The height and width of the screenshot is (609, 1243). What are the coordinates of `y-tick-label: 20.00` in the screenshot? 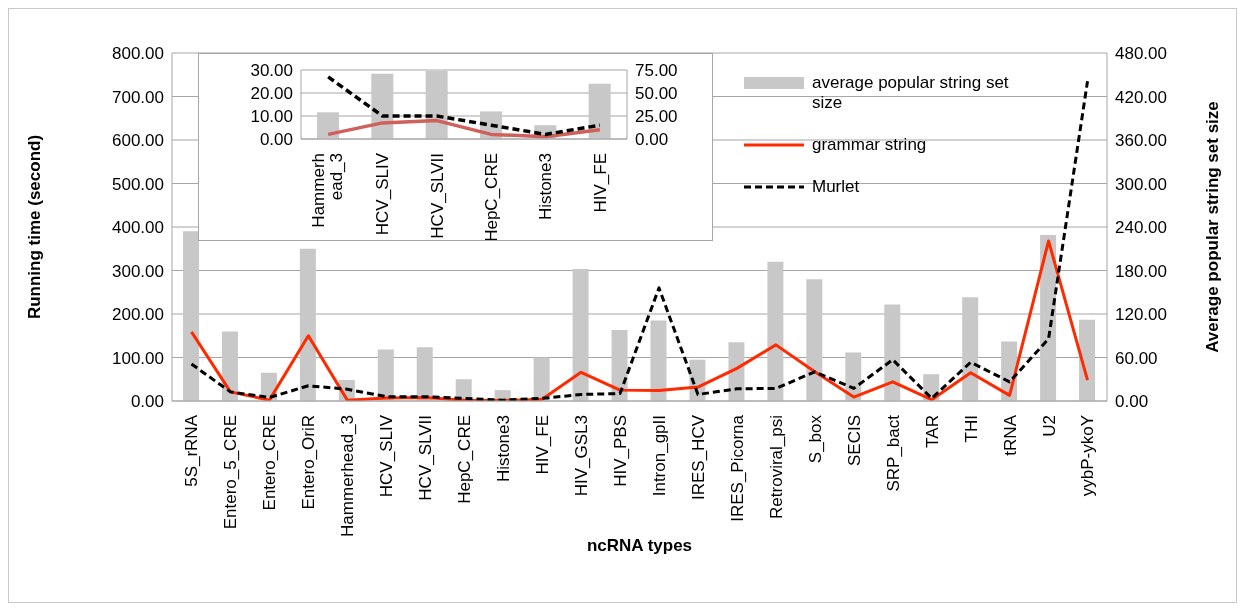 It's located at (271, 94).